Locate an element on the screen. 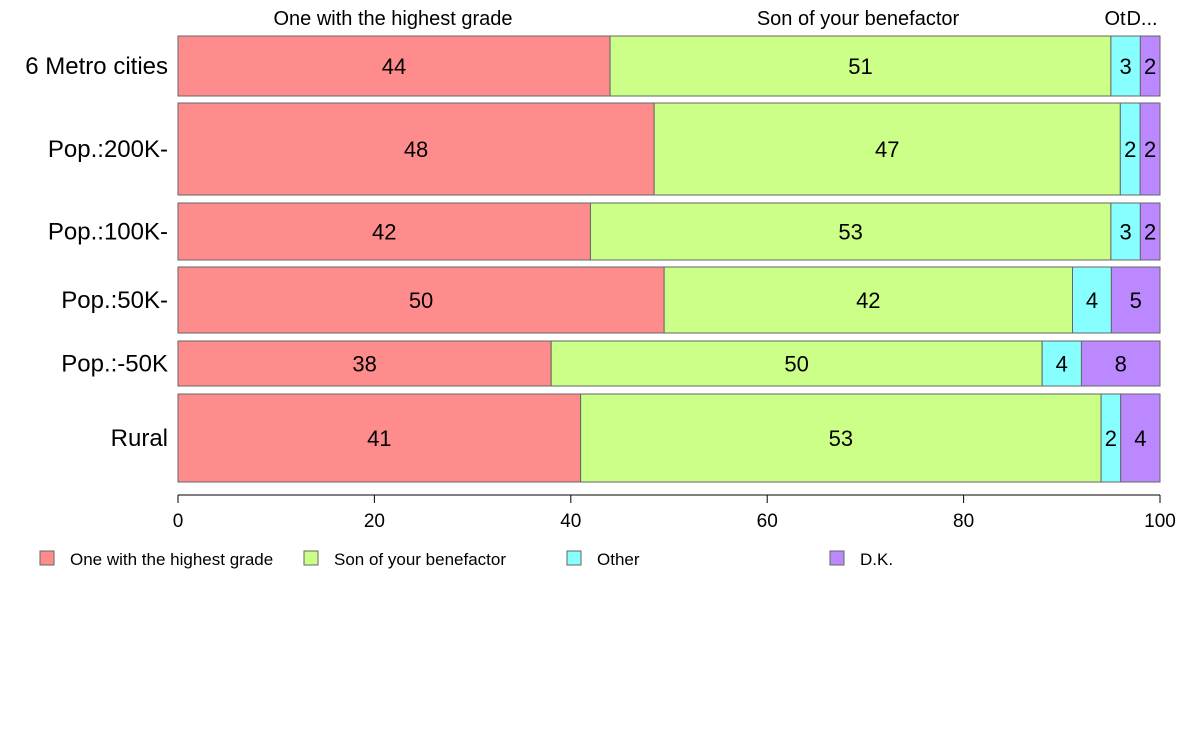  value-label: 47 is located at coordinates (887, 149).